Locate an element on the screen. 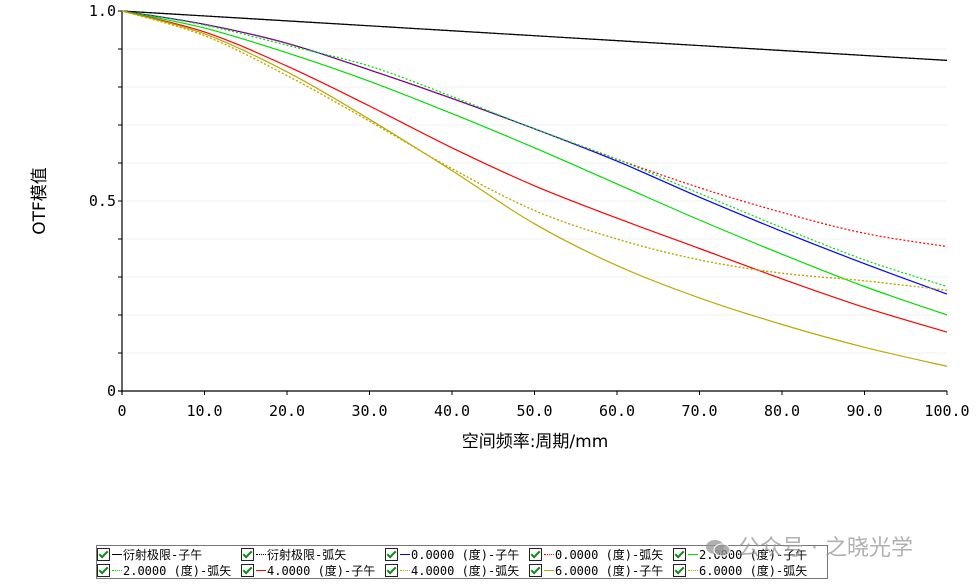  x-tick-label: 80.0 is located at coordinates (782, 411).